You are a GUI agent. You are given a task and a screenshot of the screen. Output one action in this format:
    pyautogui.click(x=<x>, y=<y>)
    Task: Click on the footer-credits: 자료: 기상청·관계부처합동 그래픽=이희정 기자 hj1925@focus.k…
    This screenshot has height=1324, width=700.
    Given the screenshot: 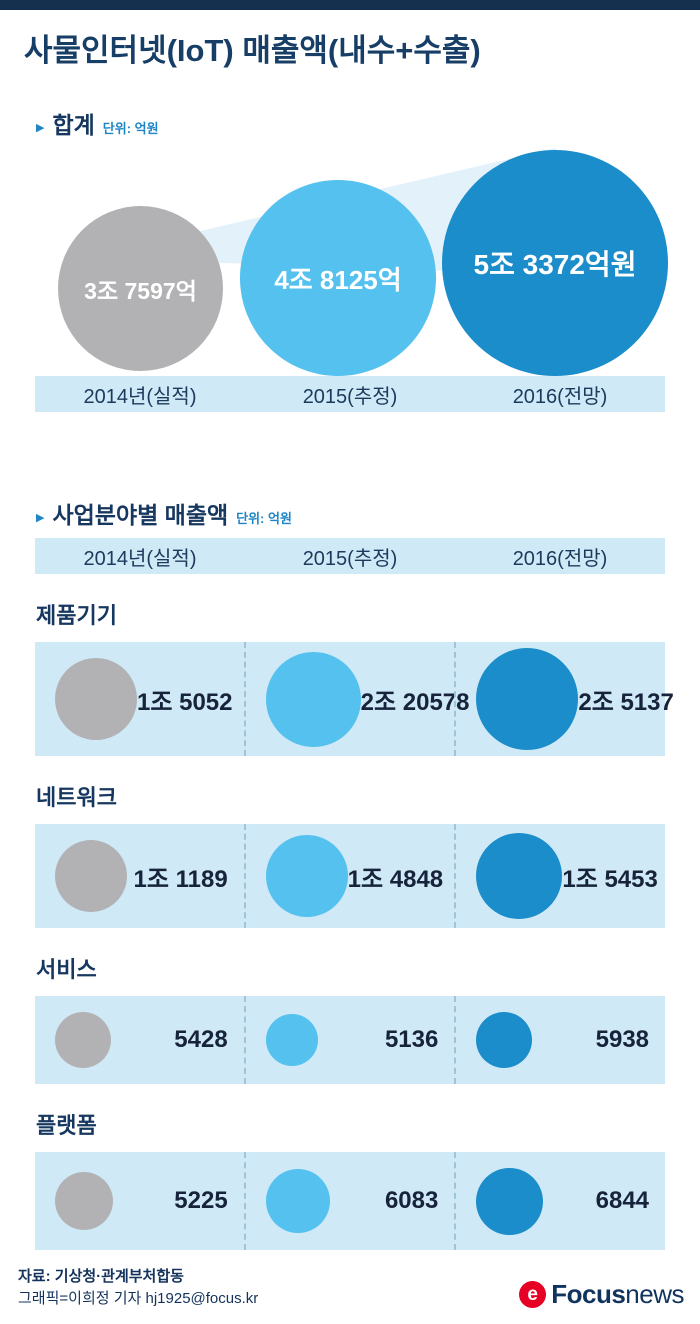 What is the action you would take?
    pyautogui.click(x=138, y=1288)
    